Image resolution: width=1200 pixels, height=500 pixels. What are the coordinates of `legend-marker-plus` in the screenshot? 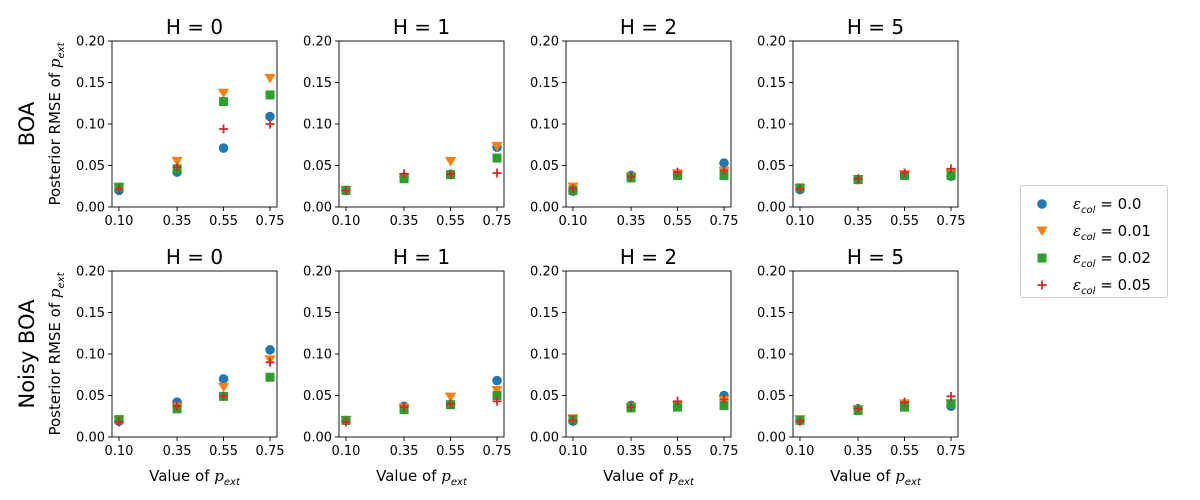 It's located at (1042, 285).